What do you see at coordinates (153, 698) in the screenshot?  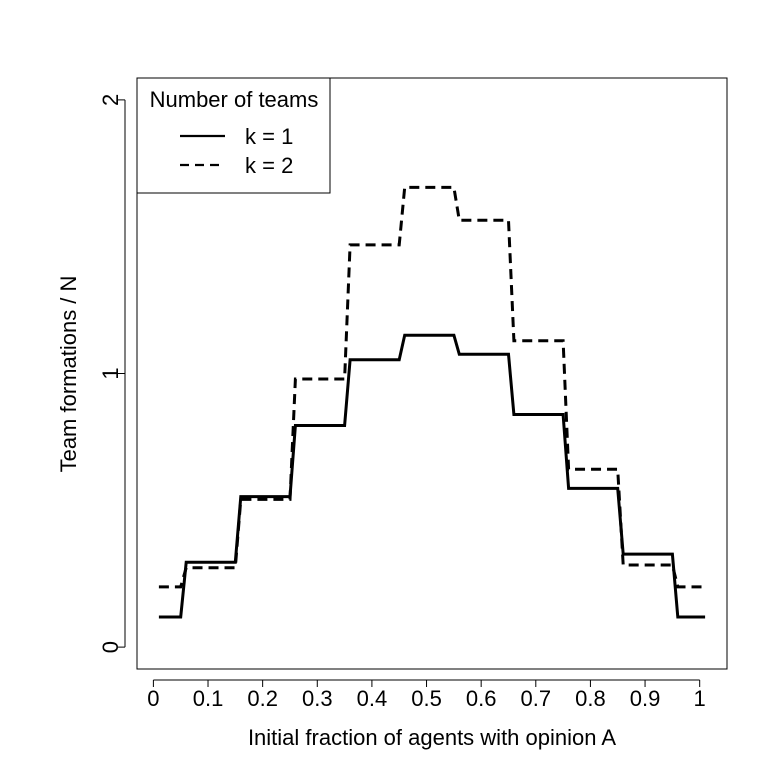 I see `x-tick-label: 0` at bounding box center [153, 698].